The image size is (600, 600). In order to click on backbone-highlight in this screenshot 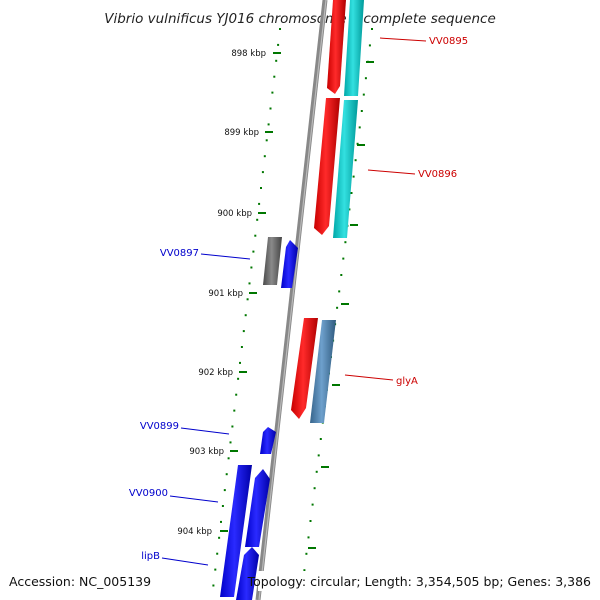, I will do `click(292, 300)`.